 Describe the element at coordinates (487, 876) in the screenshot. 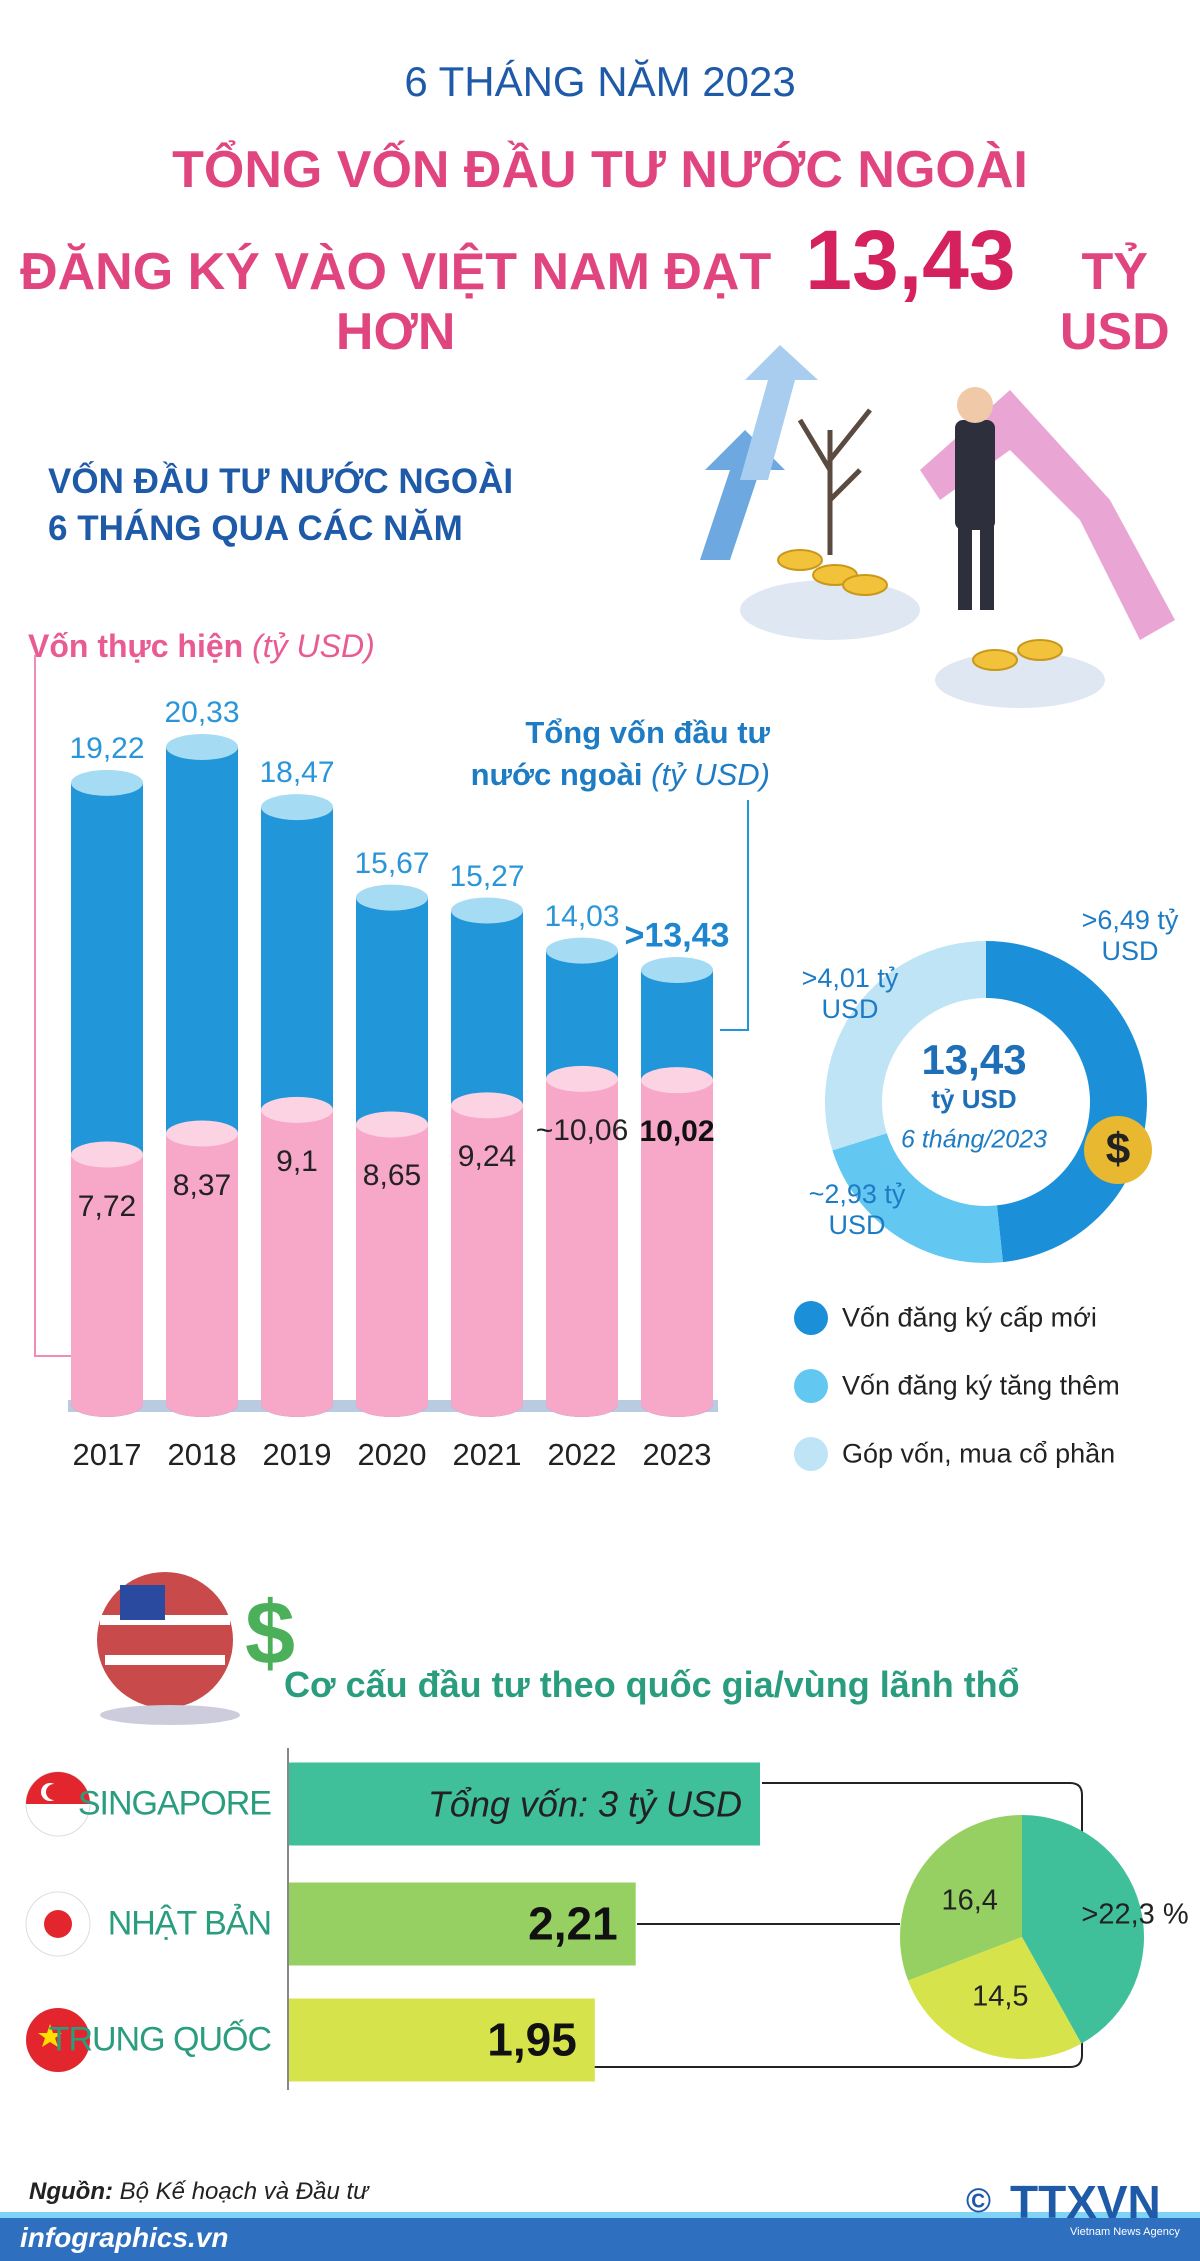

I see `value-label: 15,27` at that location.